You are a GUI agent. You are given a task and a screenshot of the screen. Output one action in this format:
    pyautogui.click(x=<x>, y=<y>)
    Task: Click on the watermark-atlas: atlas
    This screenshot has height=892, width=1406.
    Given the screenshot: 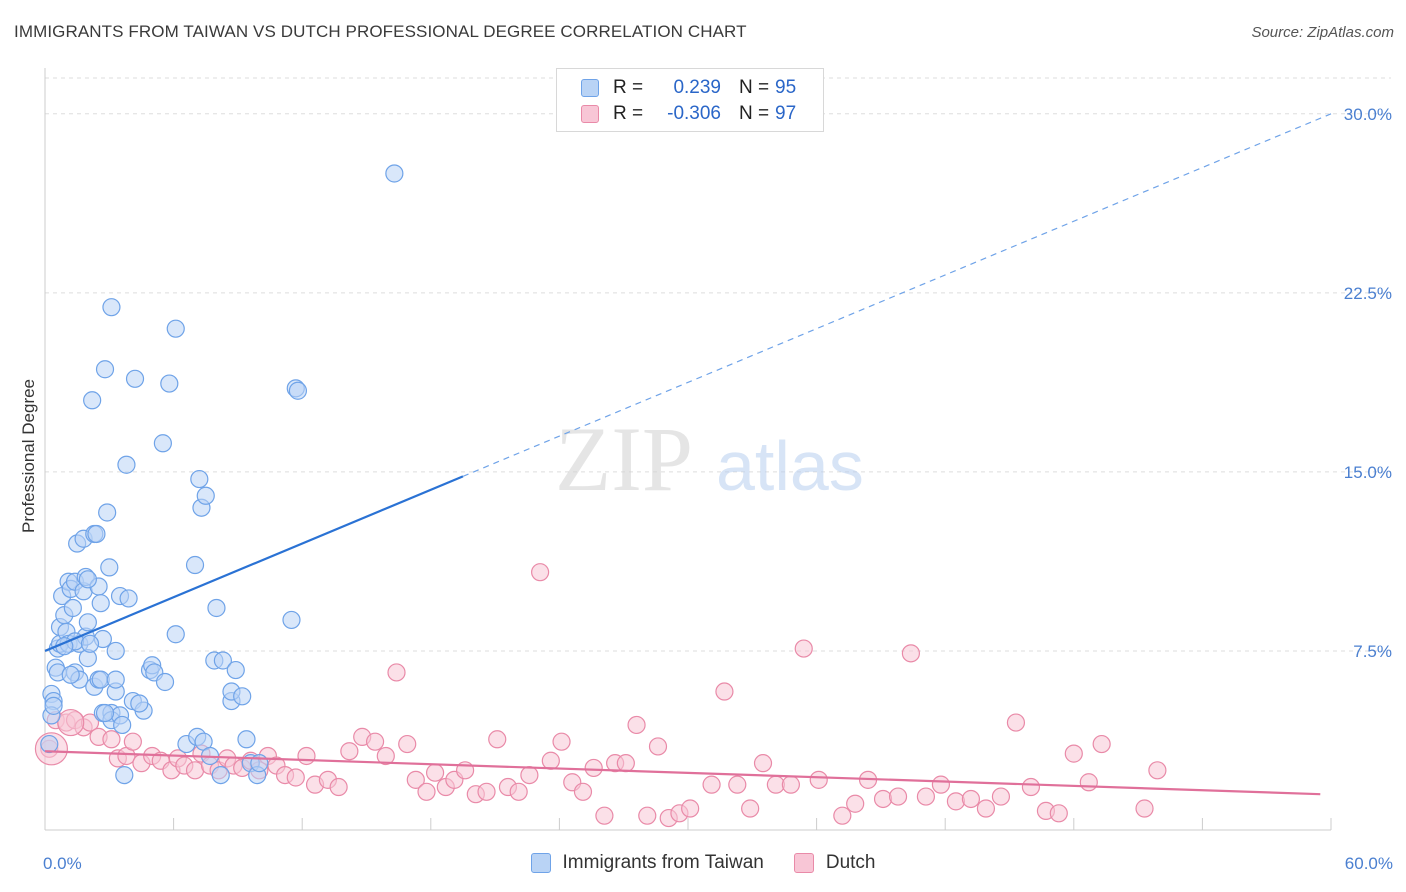 What is the action you would take?
    pyautogui.click(x=790, y=466)
    